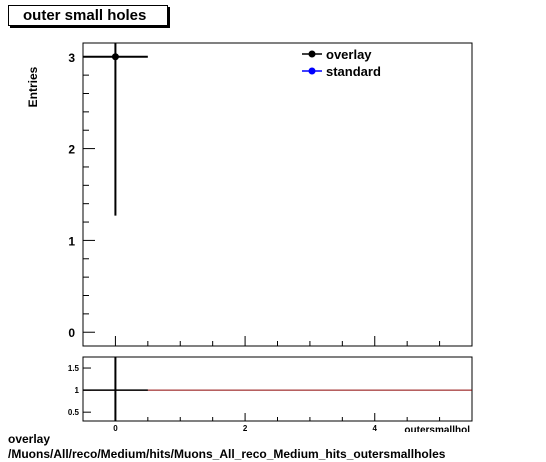  Describe the element at coordinates (437, 430) in the screenshot. I see `ratio-x-axis-label: outersmallhol` at that location.